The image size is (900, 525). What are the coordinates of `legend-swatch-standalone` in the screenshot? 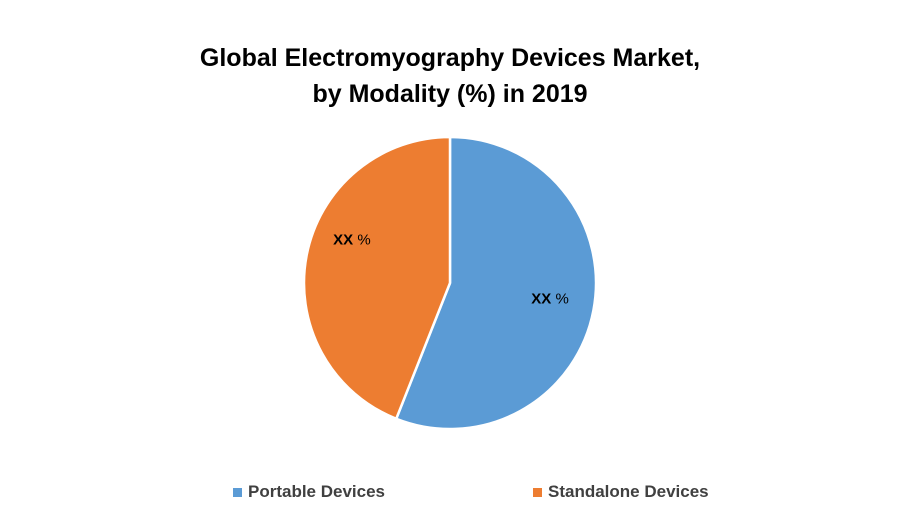 It's located at (537, 492).